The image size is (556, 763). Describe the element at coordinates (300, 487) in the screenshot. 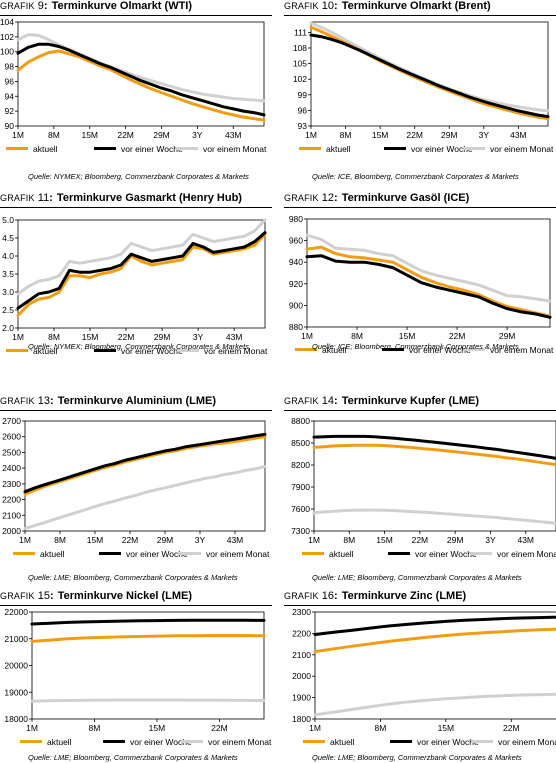

I see `y-tick-label: 7900` at that location.